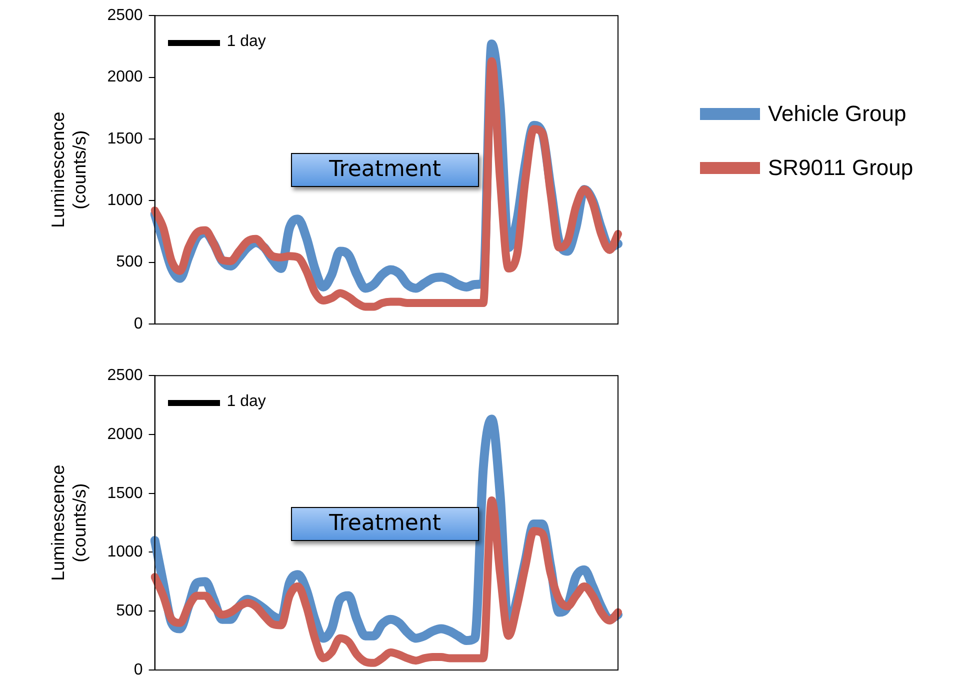 The width and height of the screenshot is (958, 686). What do you see at coordinates (837, 113) in the screenshot?
I see `legend-label: Vehicle Group` at bounding box center [837, 113].